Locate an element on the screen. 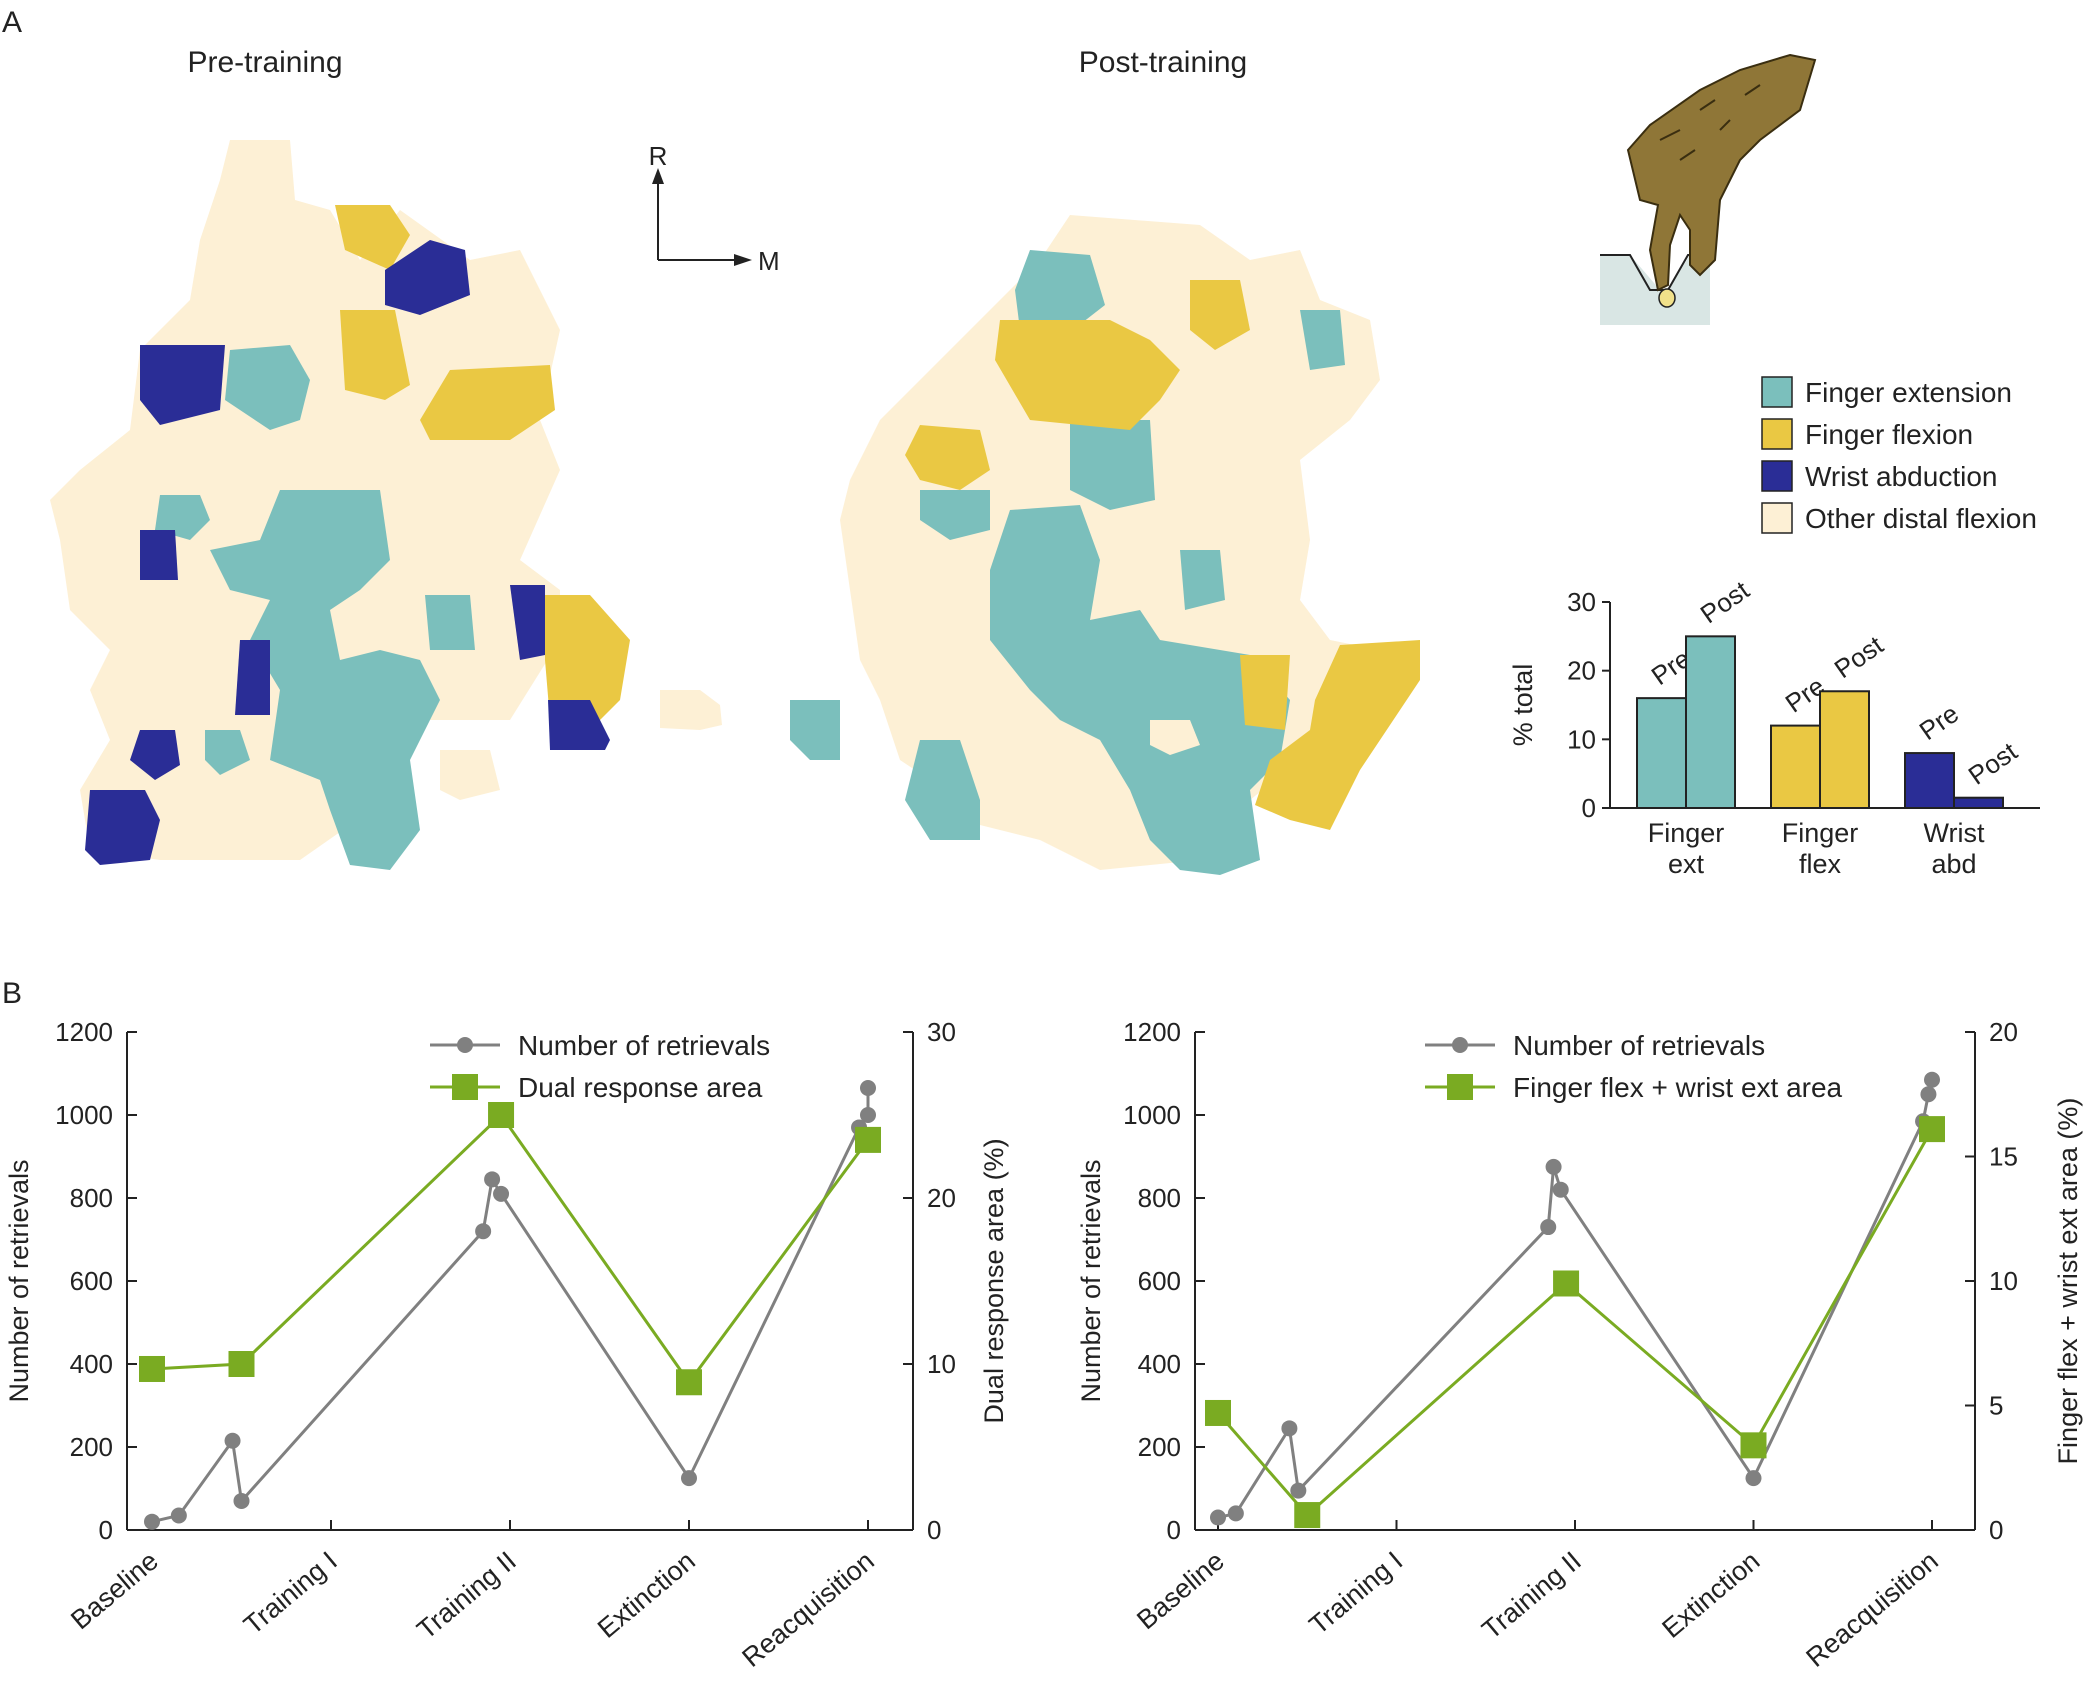 The width and height of the screenshot is (2087, 1683). legend-item-finger-extension: Finger extension is located at coordinates (1886, 392).